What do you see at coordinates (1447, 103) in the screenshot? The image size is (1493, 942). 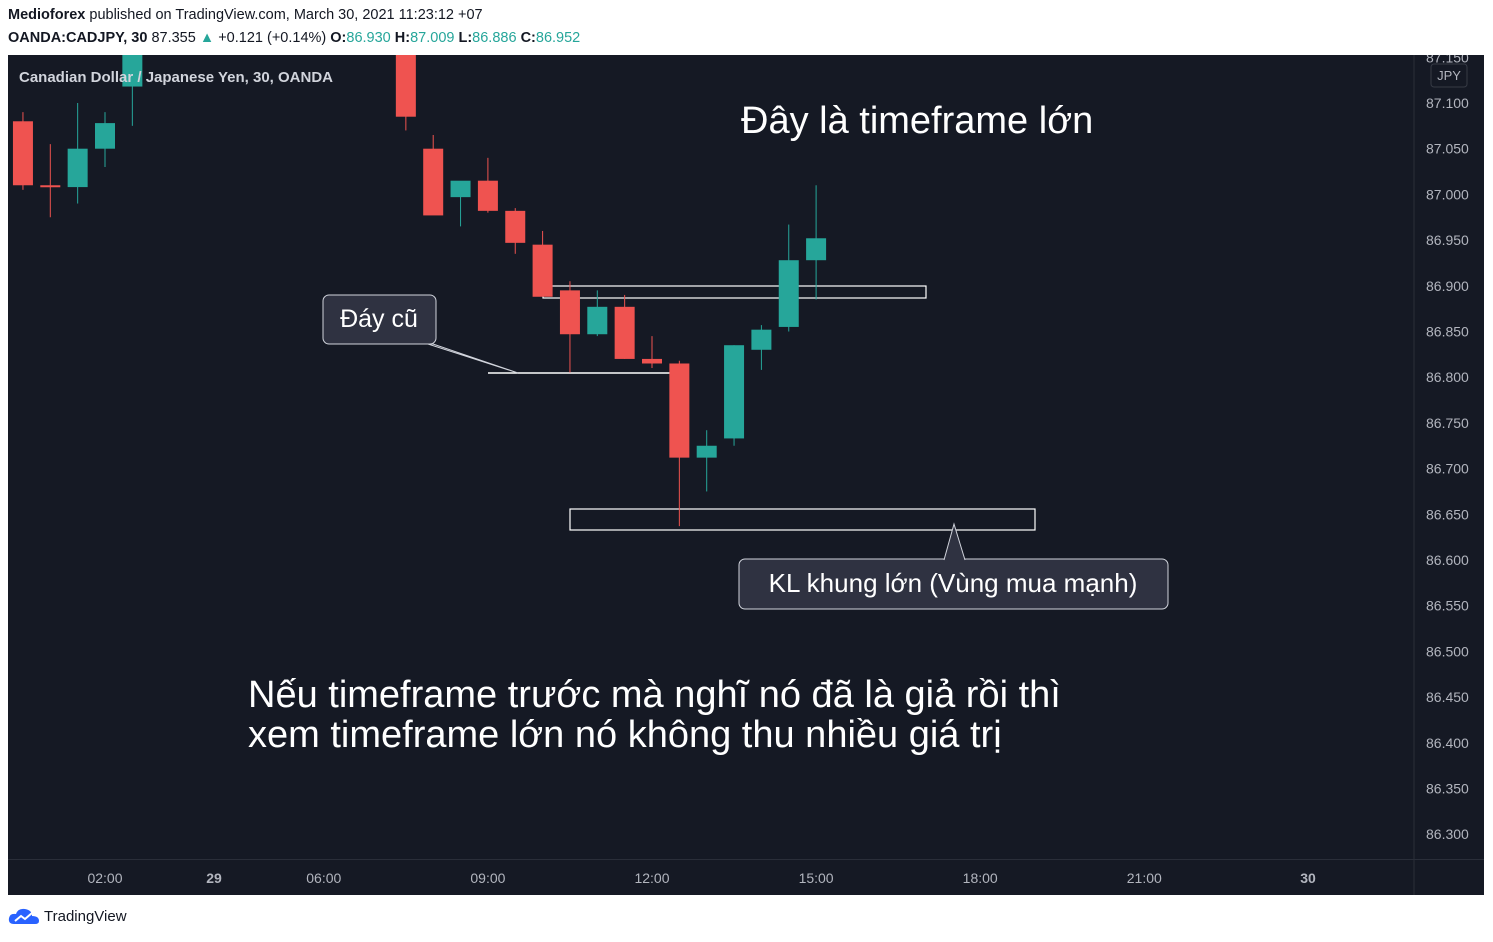 I see `price-tick-label: 87.100` at bounding box center [1447, 103].